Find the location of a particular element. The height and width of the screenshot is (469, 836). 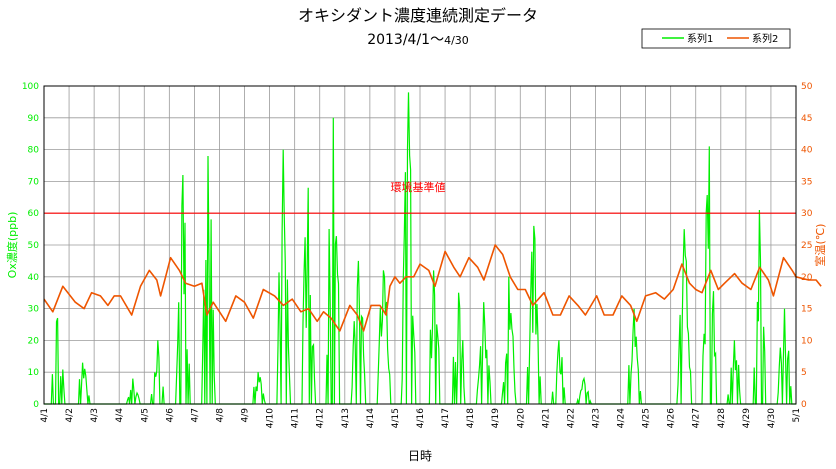

chart-title: オキシダント濃度連続測定データ is located at coordinates (418, 15).